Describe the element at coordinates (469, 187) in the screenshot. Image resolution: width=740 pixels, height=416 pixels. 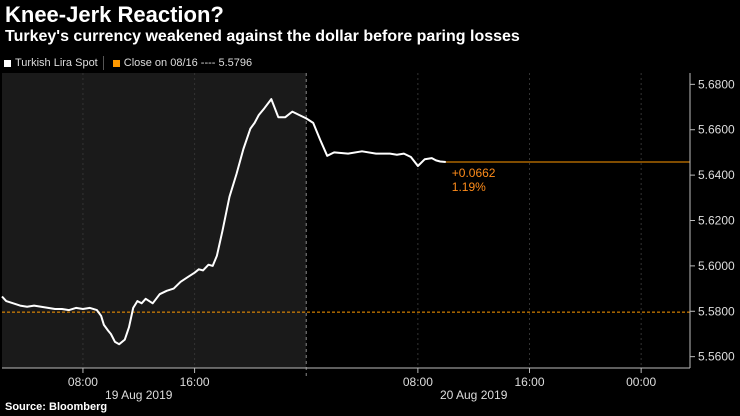
I see `change-pct-annotation: 1.19%` at that location.